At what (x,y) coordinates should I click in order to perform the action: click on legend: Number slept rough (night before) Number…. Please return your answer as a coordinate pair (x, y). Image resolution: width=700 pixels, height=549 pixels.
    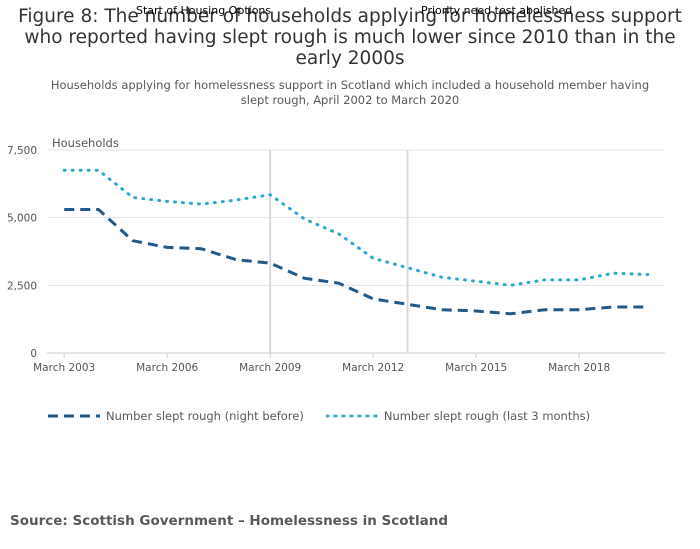
    Looking at the image, I should click on (330, 416).